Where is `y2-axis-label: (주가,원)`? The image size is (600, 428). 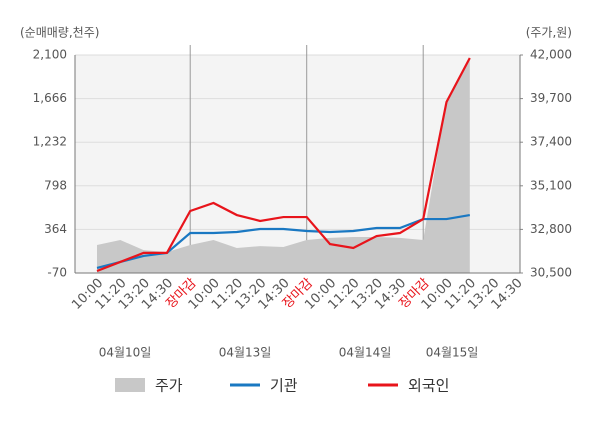
y2-axis-label: (주가,원) is located at coordinates (549, 33).